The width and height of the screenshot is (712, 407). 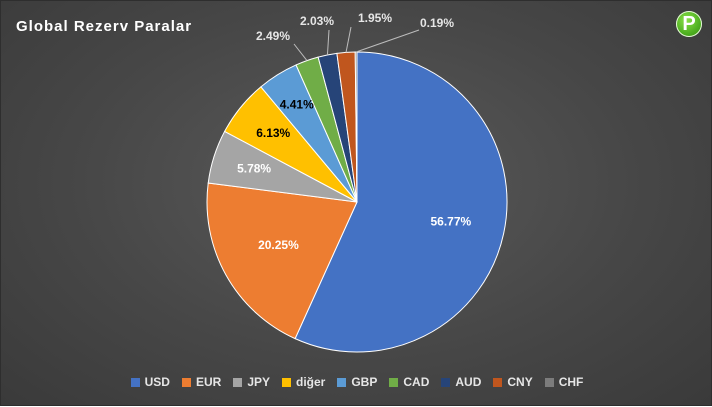 I want to click on data-label-aud: 2.03%, so click(x=317, y=21).